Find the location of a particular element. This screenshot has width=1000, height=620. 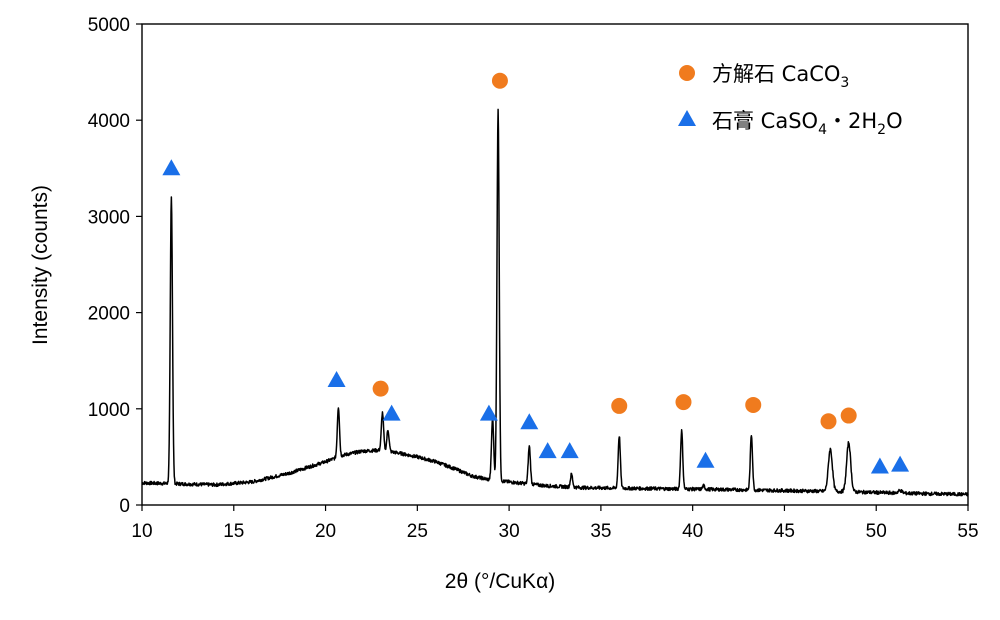

y-axis-title: Intensity (counts) is located at coordinates (40, 265).